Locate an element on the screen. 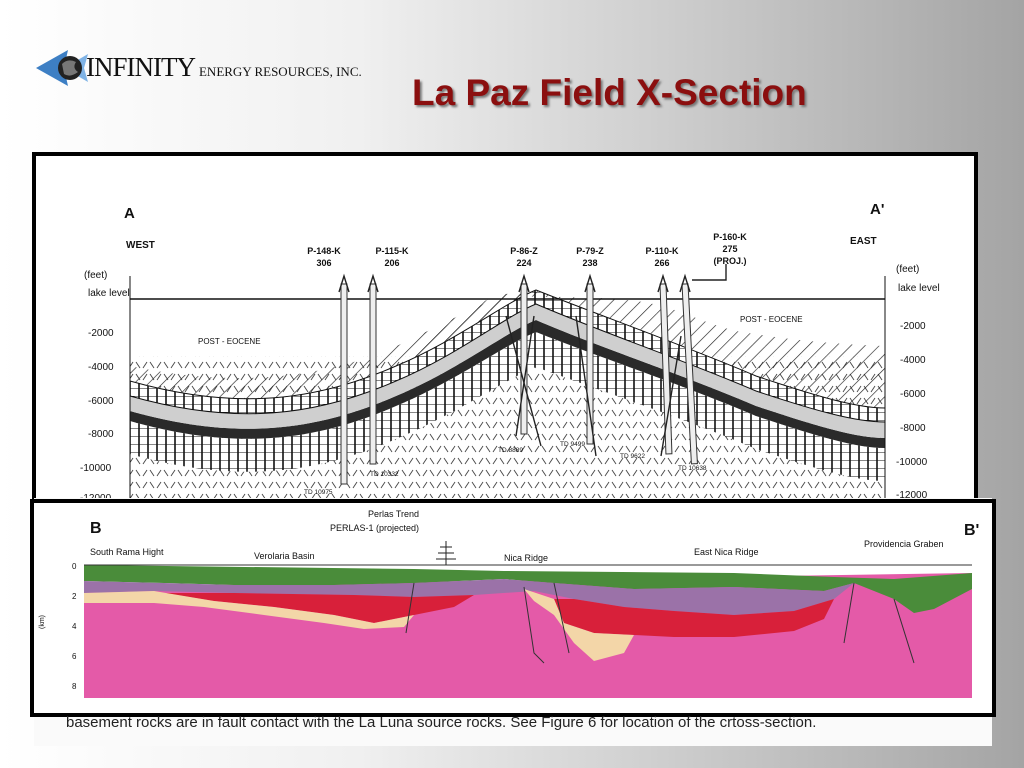 This screenshot has width=1024, height=768. well-note: (PROJ.) is located at coordinates (729, 261).